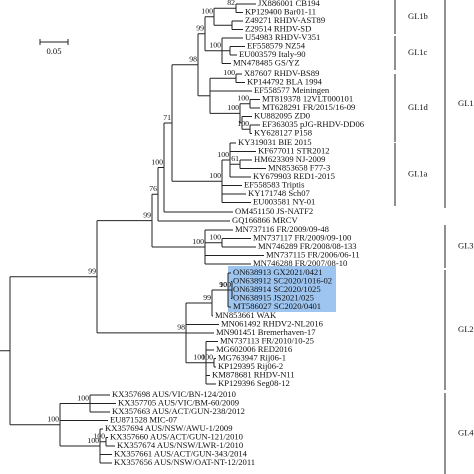 The width and height of the screenshot is (474, 474). Describe the element at coordinates (273, 297) in the screenshot. I see `leaf-label: ON638915 JS2021/025` at that location.